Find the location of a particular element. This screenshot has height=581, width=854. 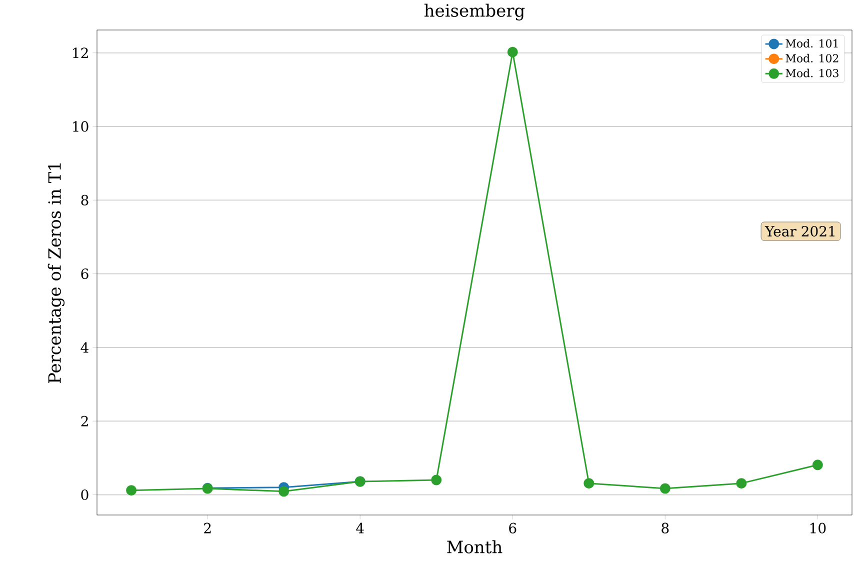

y-tick-label: 10 is located at coordinates (80, 126).